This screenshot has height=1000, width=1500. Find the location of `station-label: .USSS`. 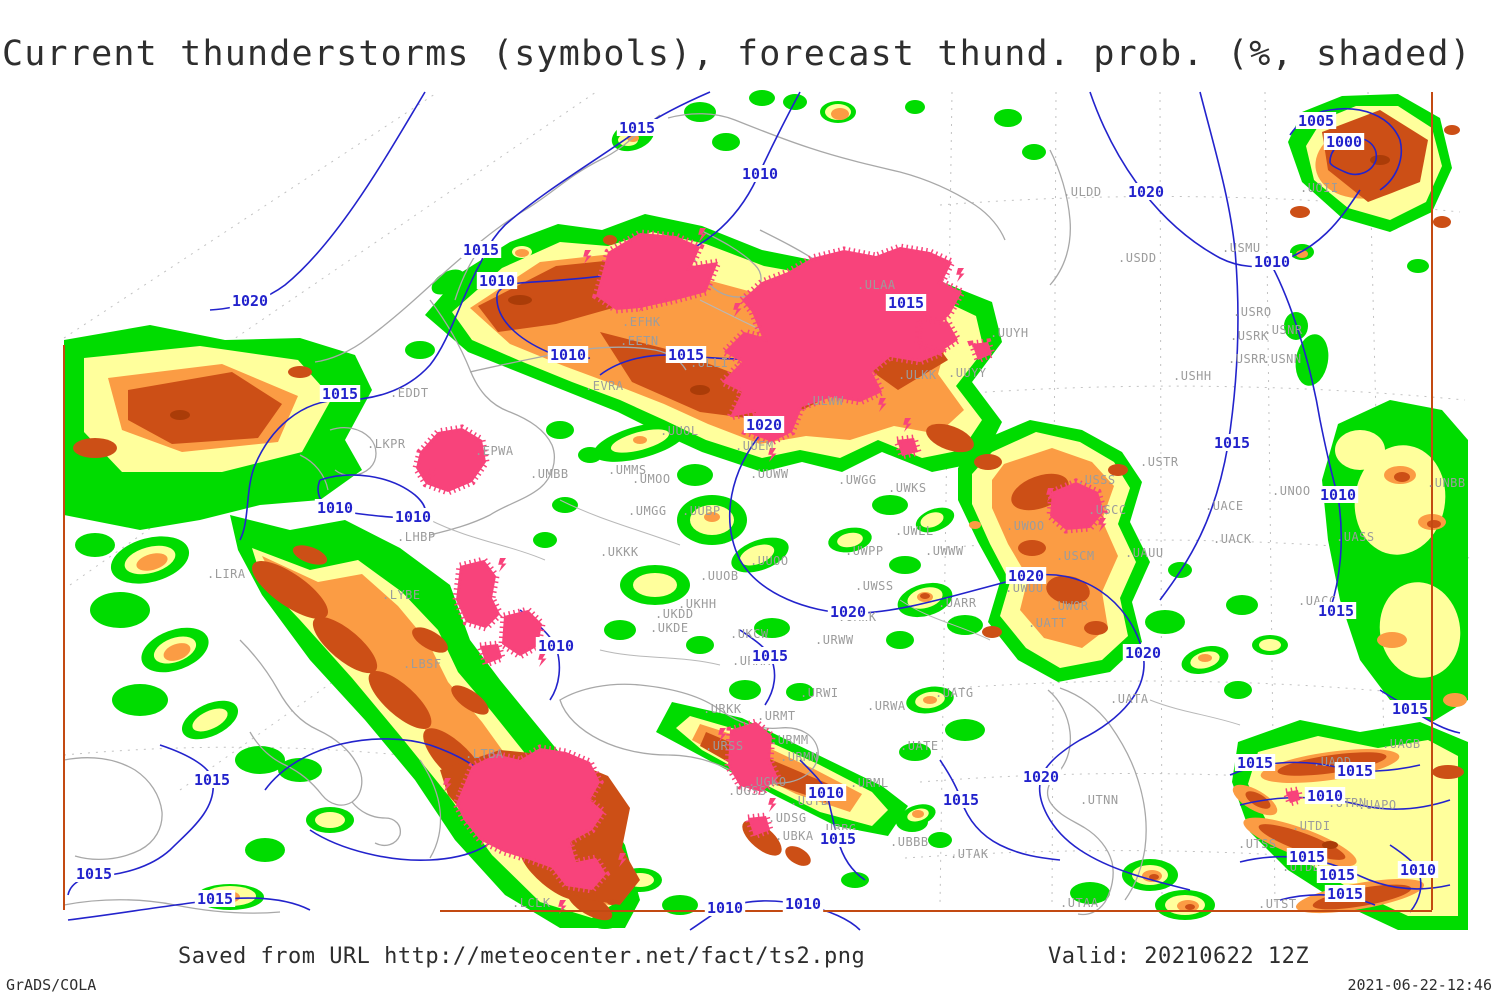

station-label: .USSS is located at coordinates (1096, 480).